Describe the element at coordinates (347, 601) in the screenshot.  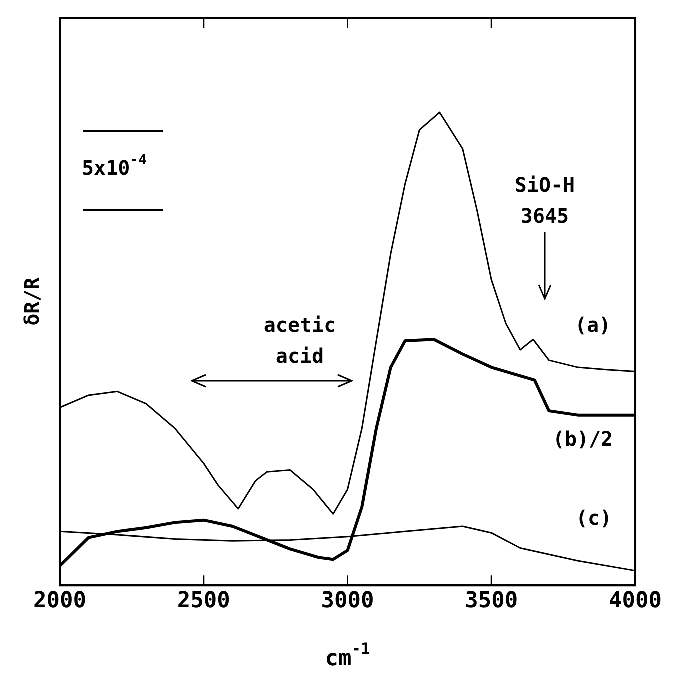
I see `x-tick-label: 3000` at that location.